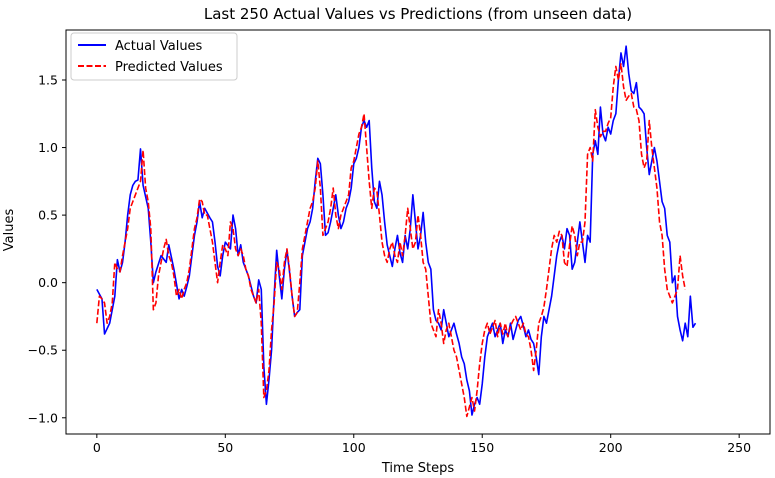 This screenshot has height=478, width=775. Describe the element at coordinates (97, 447) in the screenshot. I see `x-tick-label: 0` at that location.